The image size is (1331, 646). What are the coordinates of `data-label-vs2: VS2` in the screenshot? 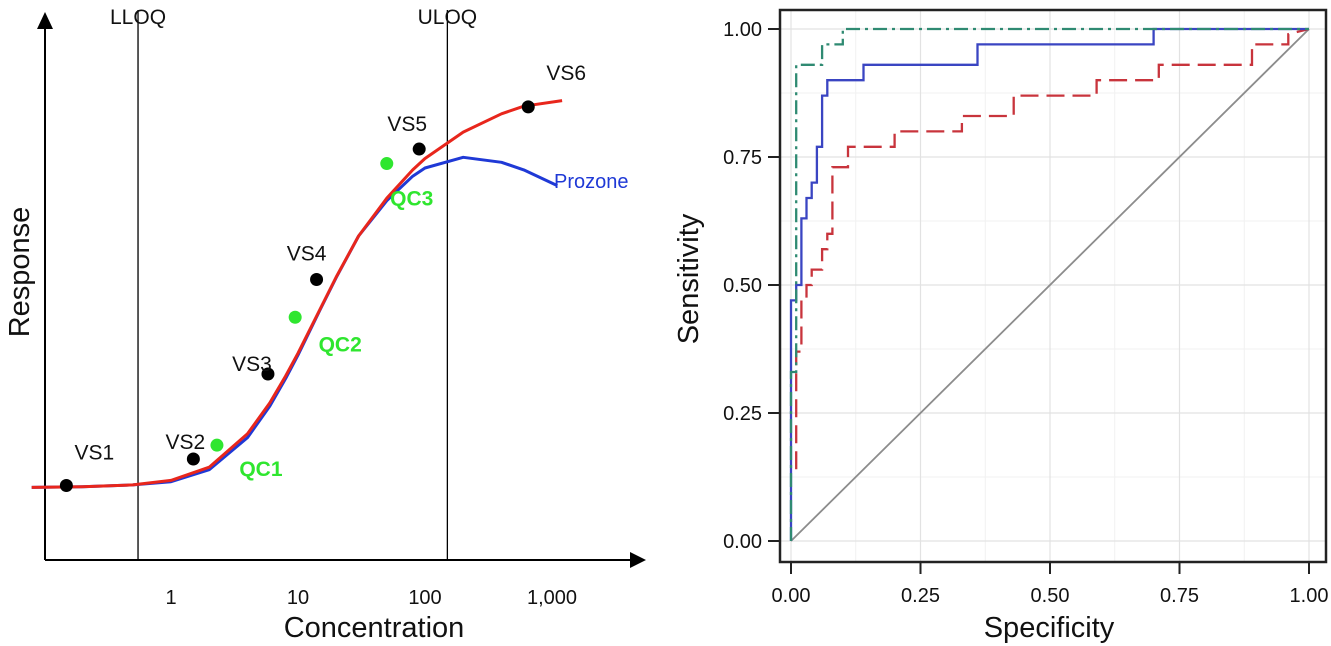 It's located at (186, 442).